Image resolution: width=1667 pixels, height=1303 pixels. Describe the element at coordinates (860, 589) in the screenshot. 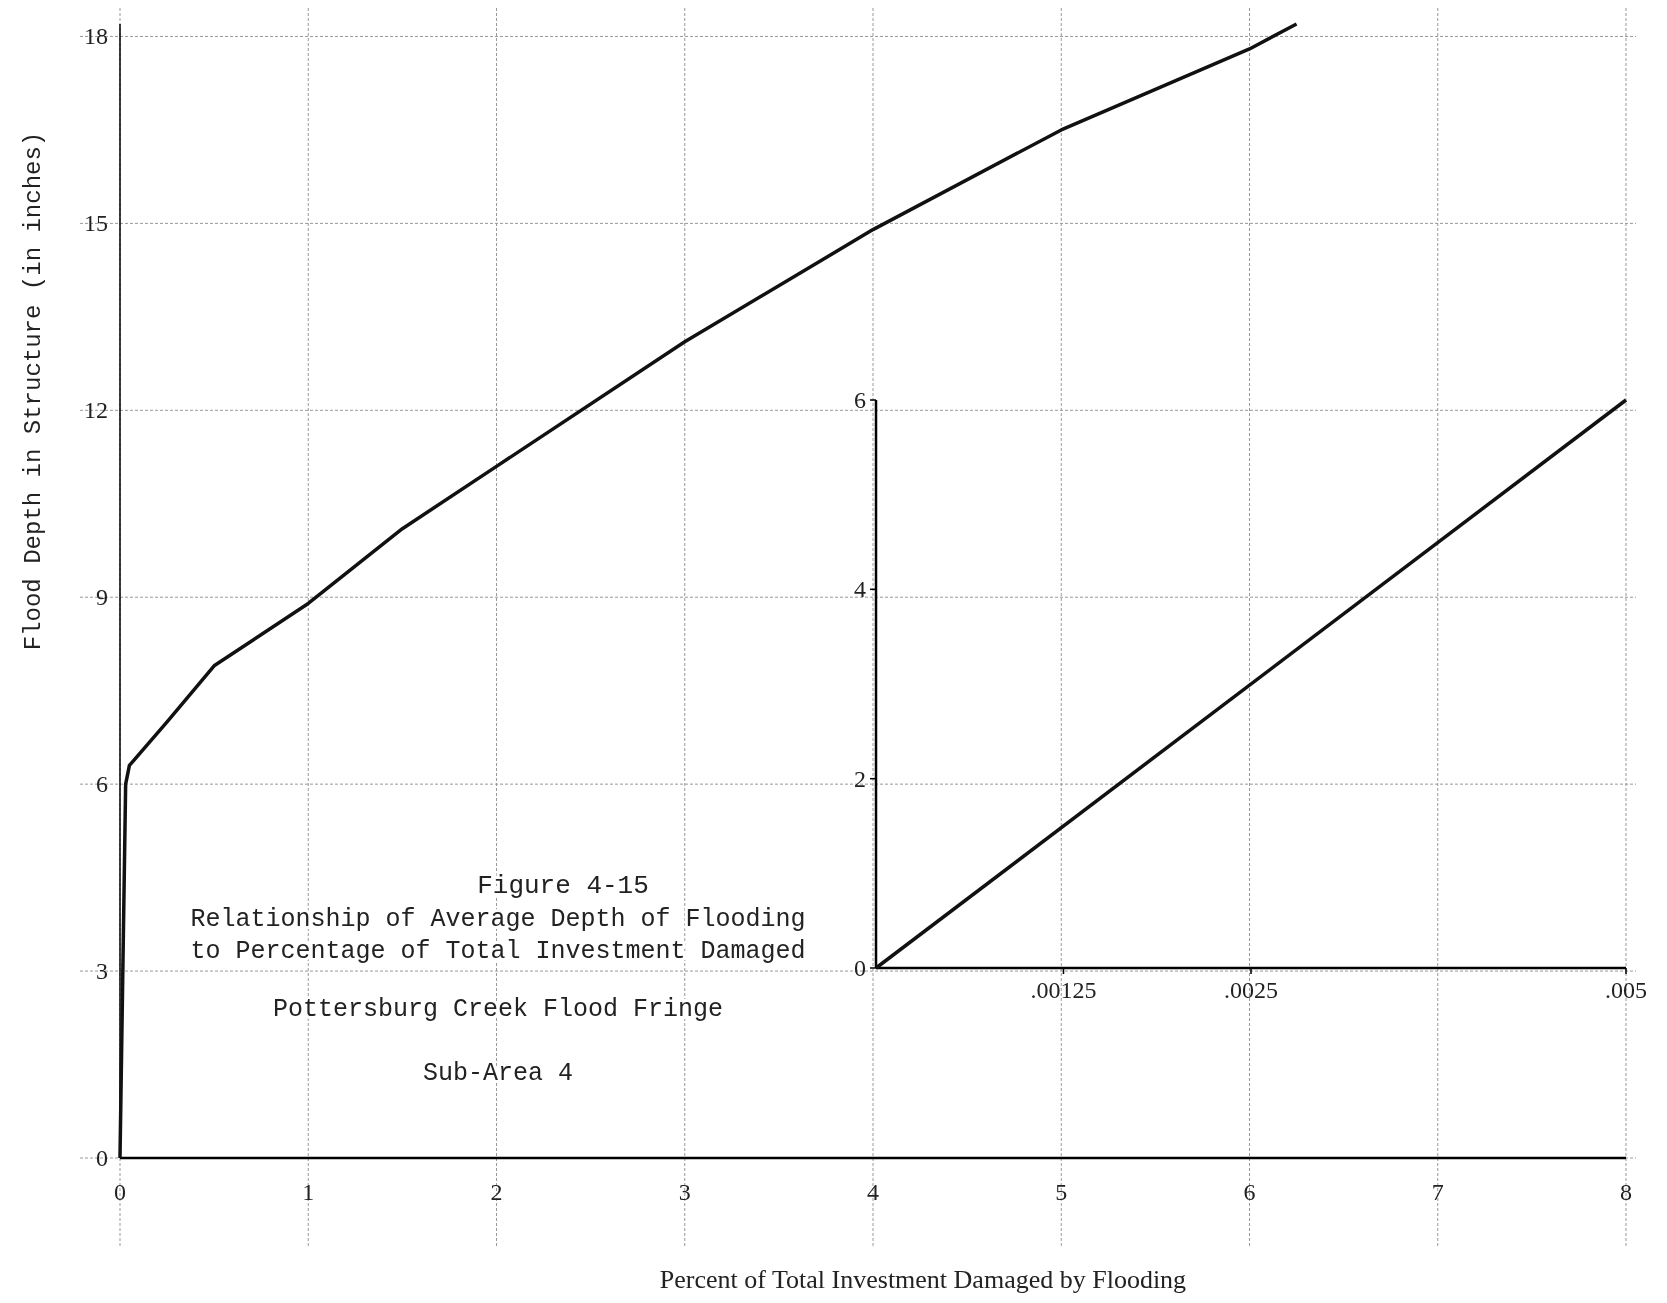

I see `y-tick-label: 4` at that location.